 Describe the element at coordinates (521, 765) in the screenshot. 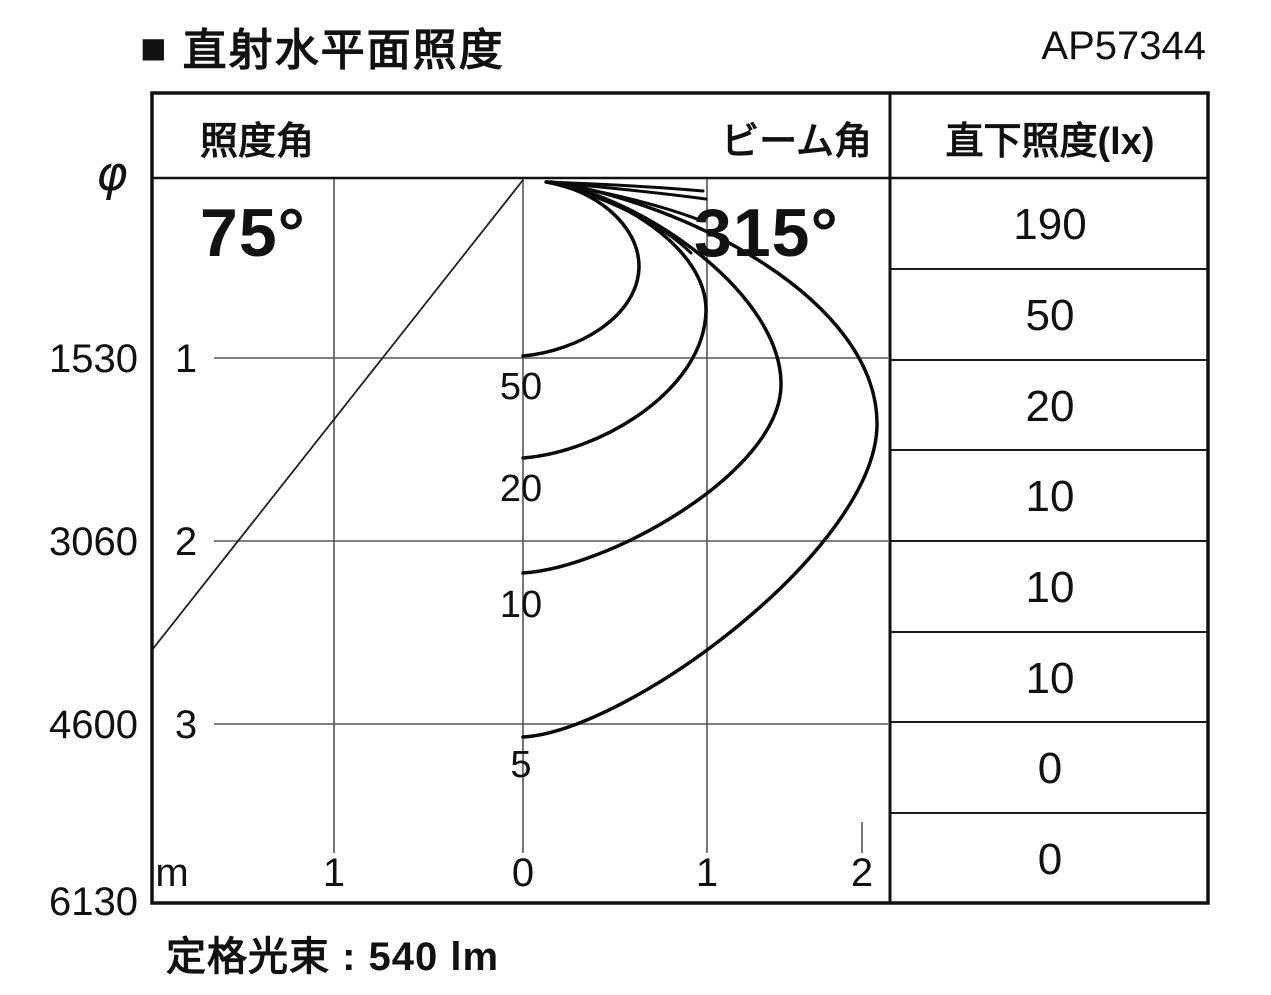

I see `curve-label-5: 5` at that location.